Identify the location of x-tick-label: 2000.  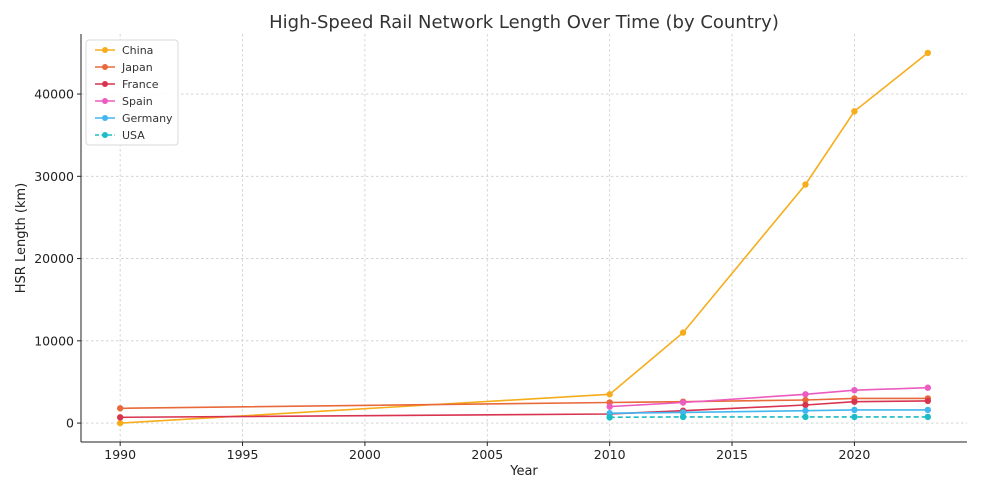
(365, 454).